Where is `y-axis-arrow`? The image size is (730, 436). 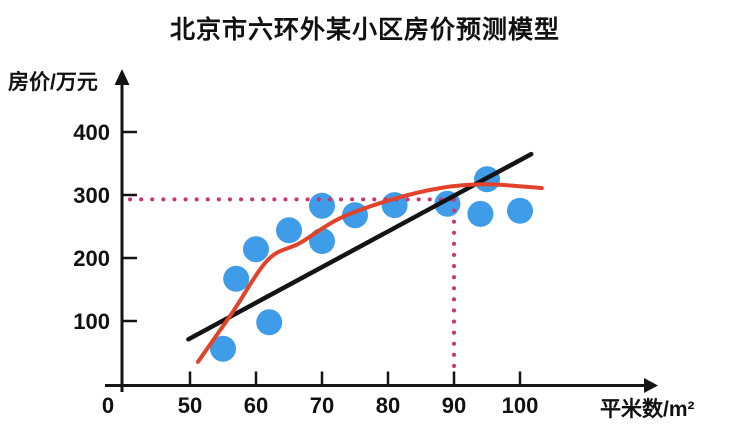
y-axis-arrow is located at coordinates (122, 77).